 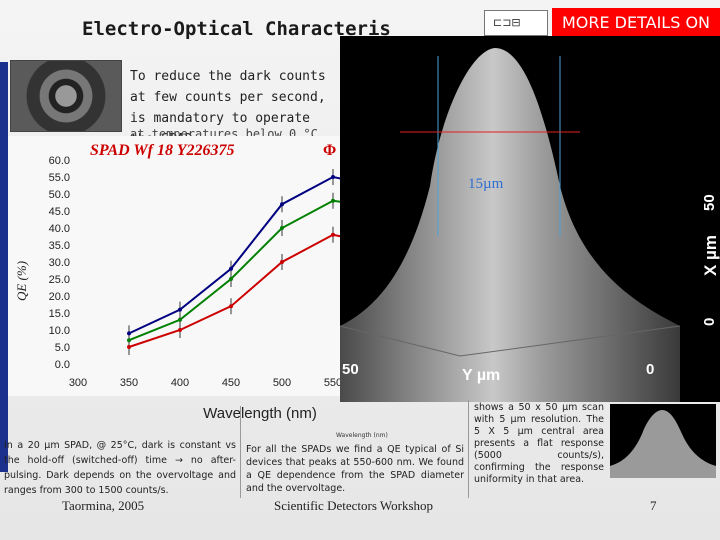 I want to click on x-tick-label: 550, so click(x=333, y=383).